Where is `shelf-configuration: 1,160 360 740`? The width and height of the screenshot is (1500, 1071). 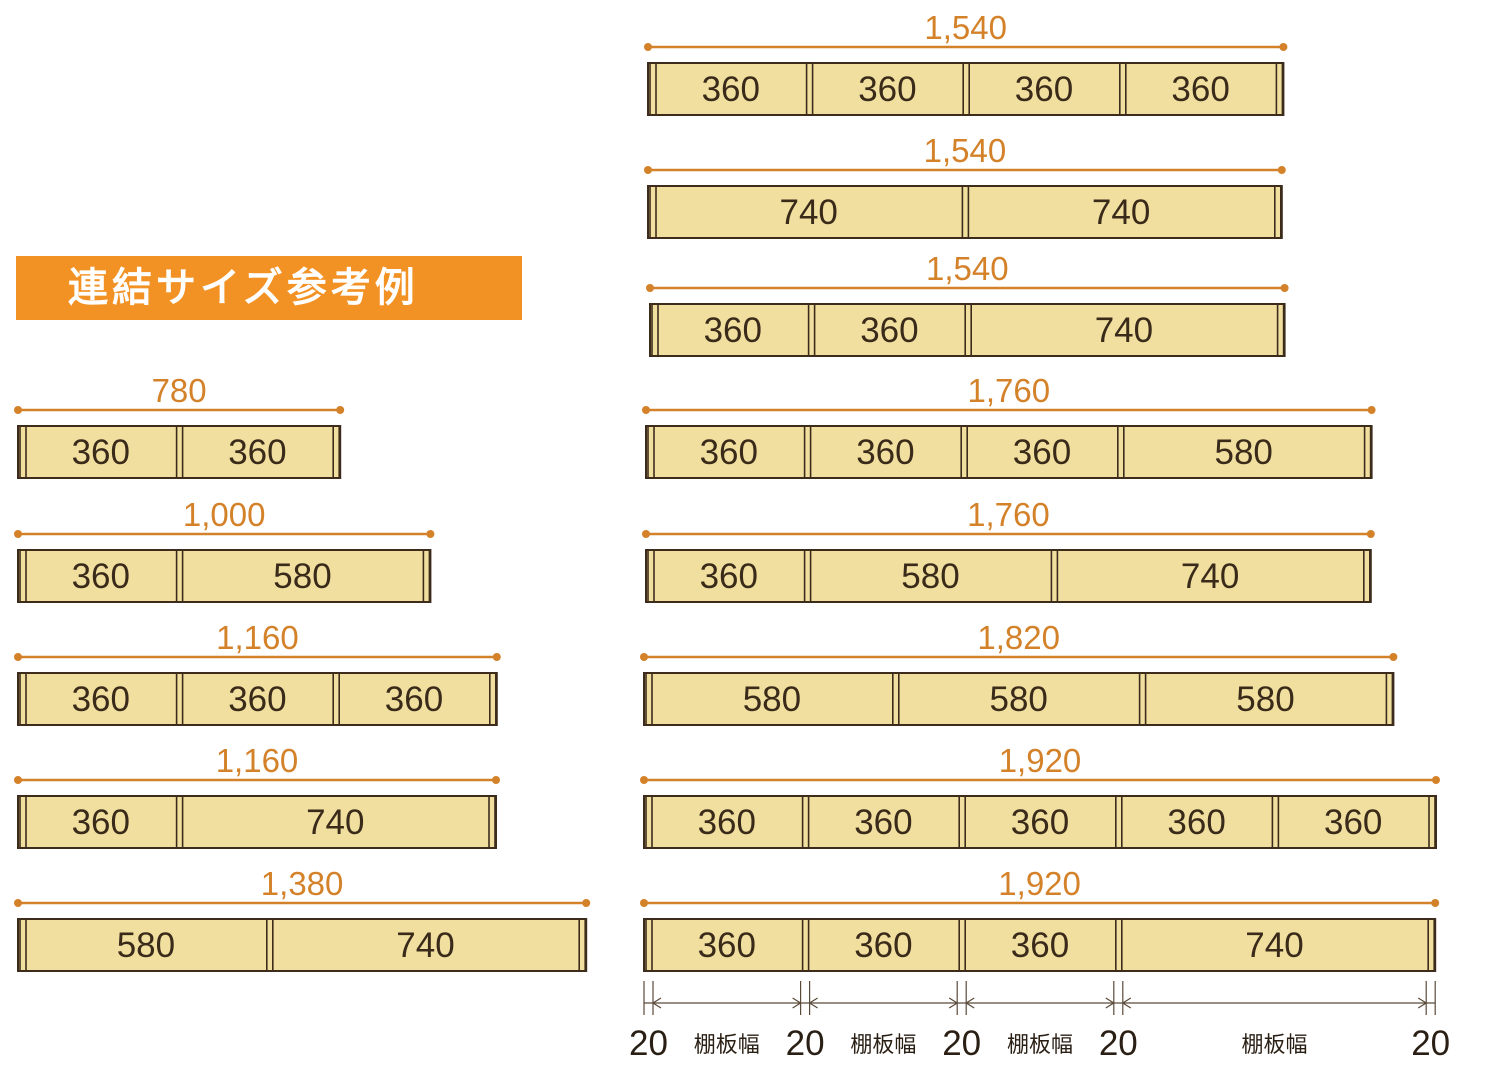
shelf-configuration: 1,160 360 740 is located at coordinates (257, 795).